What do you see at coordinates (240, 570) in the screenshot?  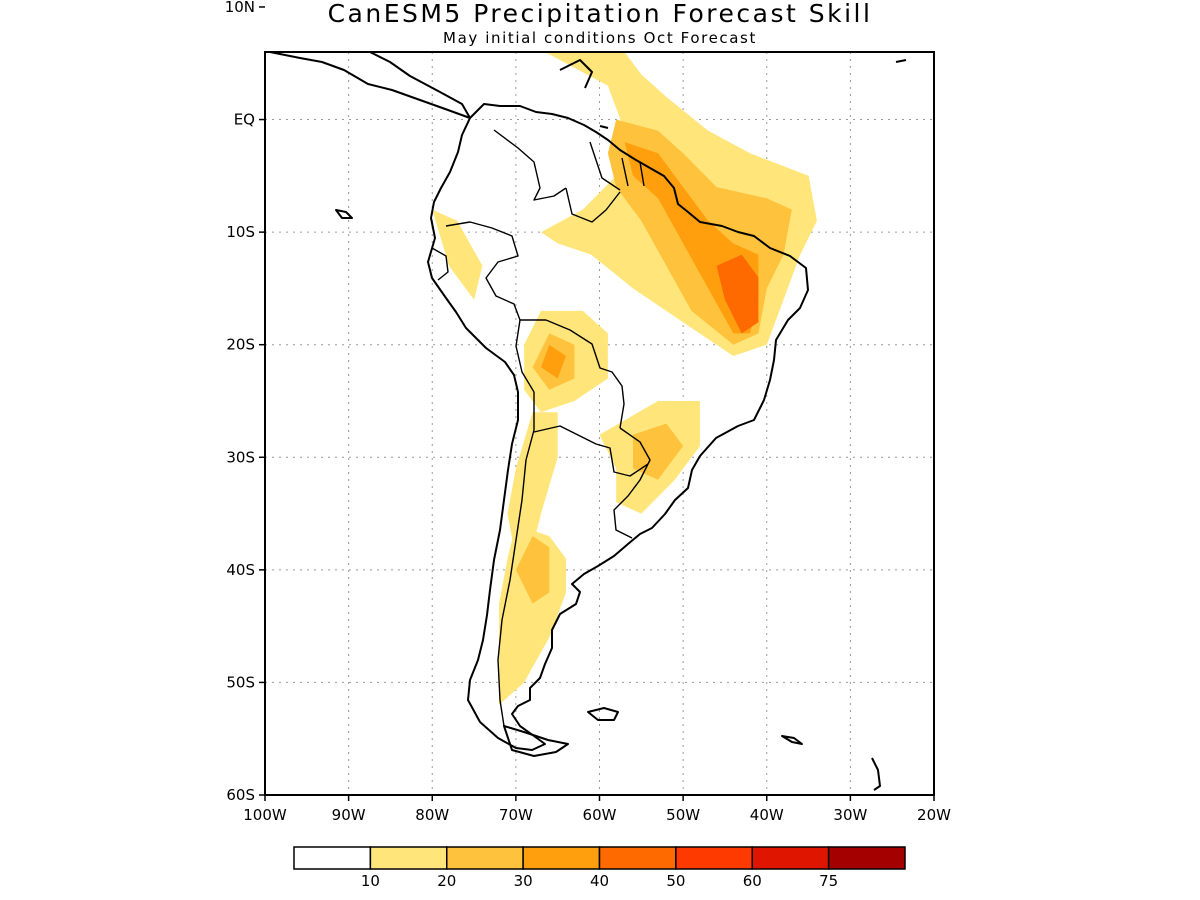 I see `lat-tick-label: 40S` at bounding box center [240, 570].